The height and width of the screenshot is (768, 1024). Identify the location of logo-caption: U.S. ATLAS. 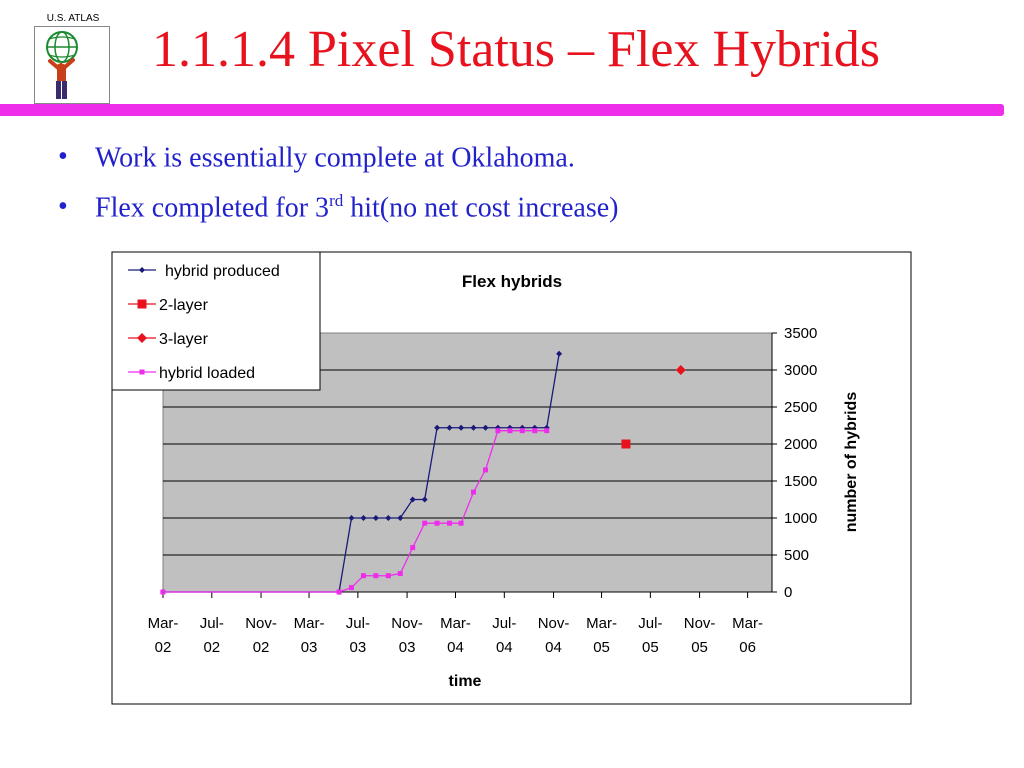
(73, 18).